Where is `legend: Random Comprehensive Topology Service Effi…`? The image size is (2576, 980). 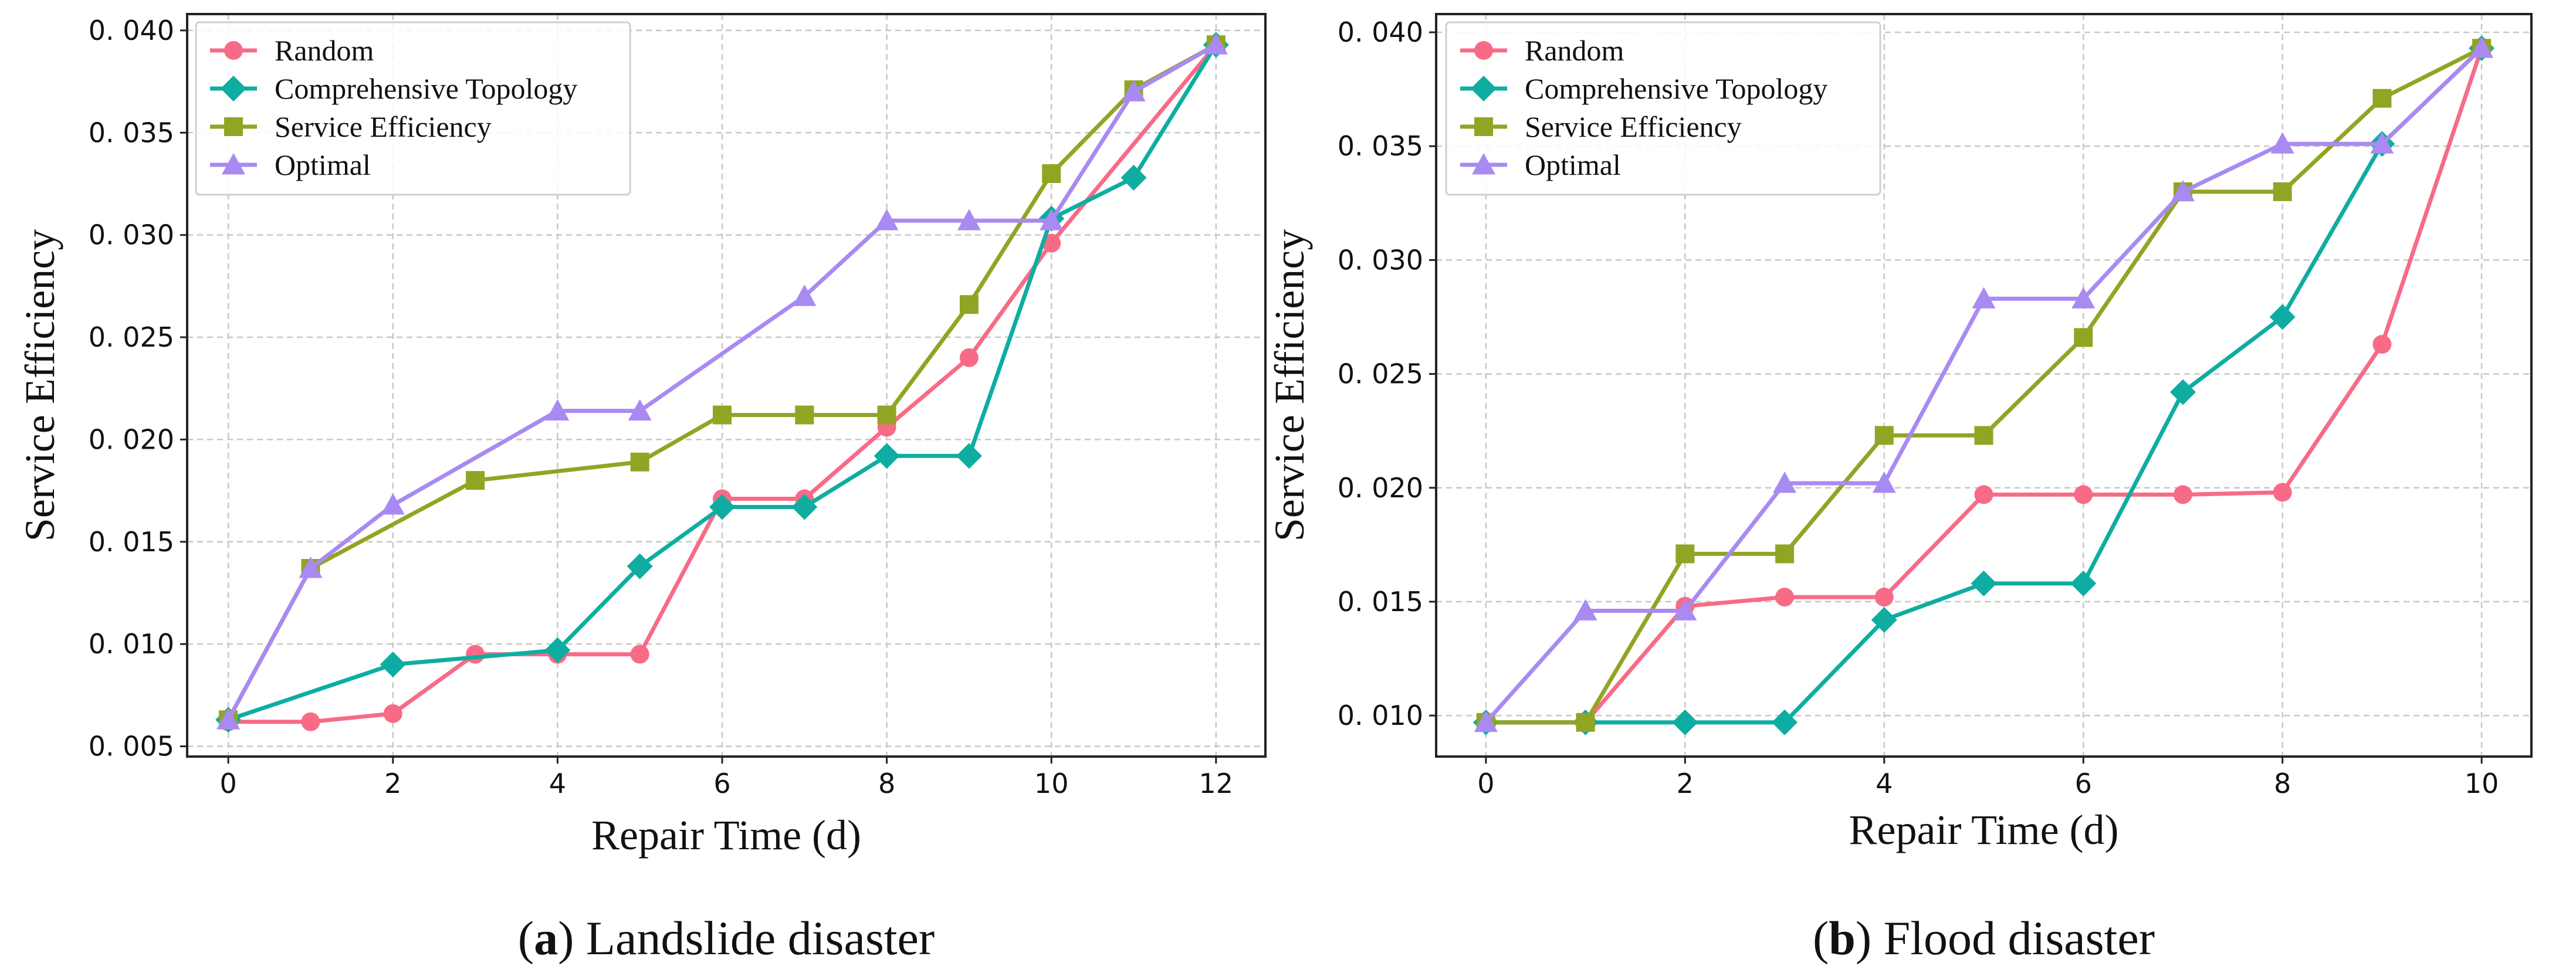
legend: Random Comprehensive Topology Service Effi… is located at coordinates (413, 108).